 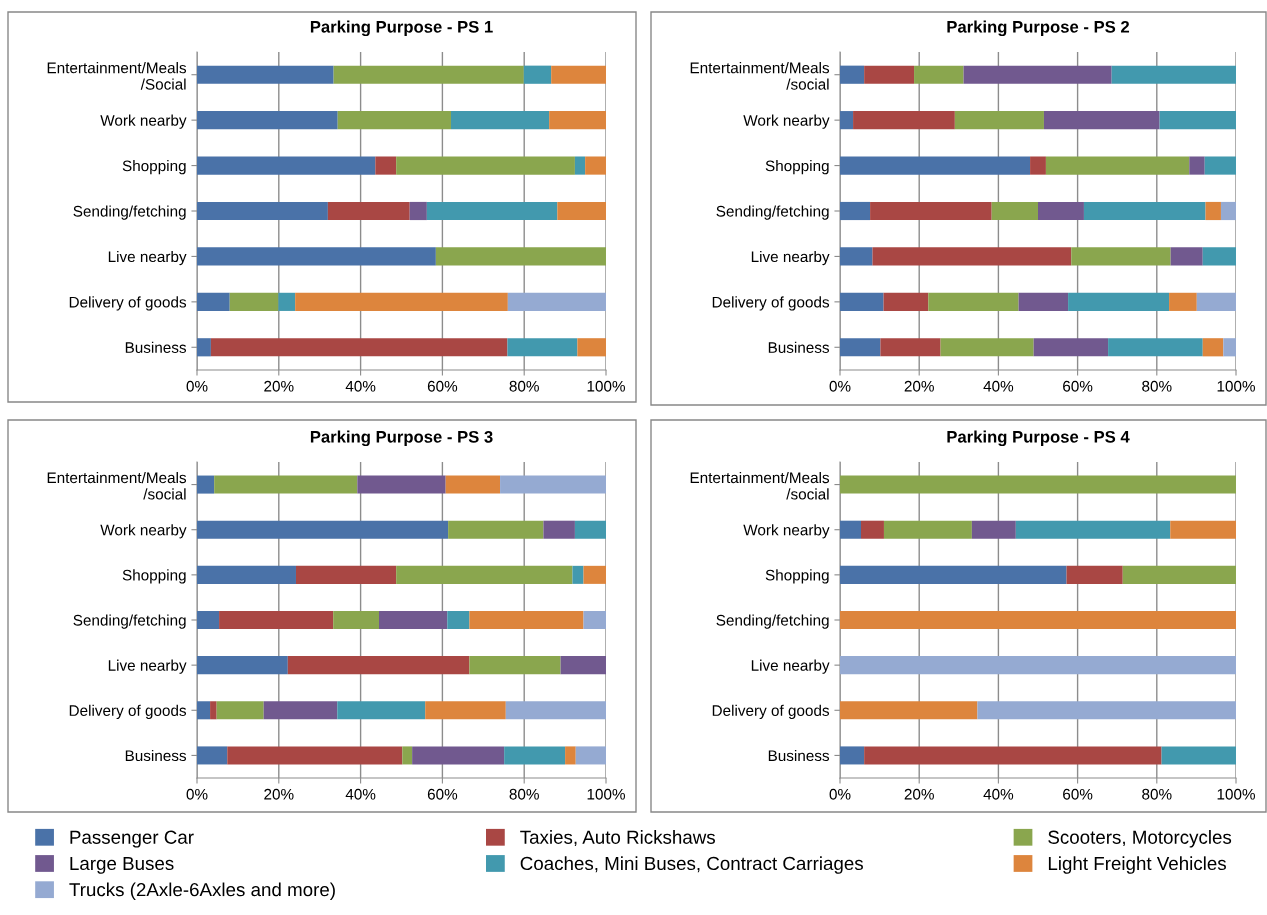 I want to click on chart-title: Parking Purpose - PS 4, so click(x=1038, y=438).